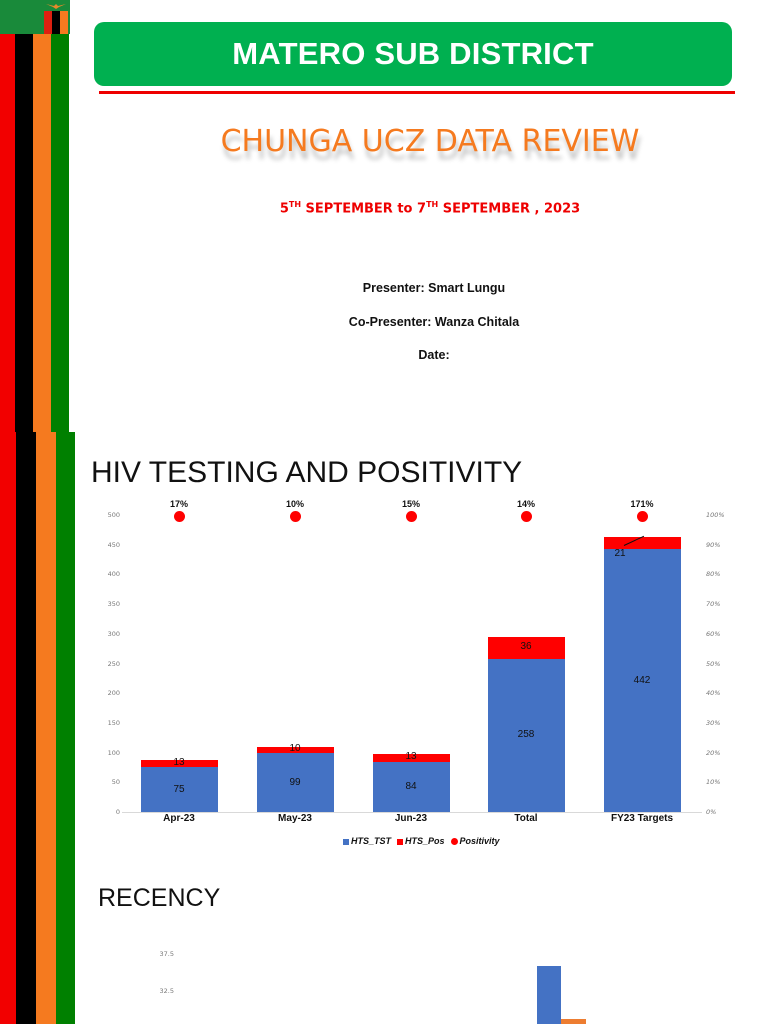  I want to click on hts-tst-value: 258, so click(526, 735).